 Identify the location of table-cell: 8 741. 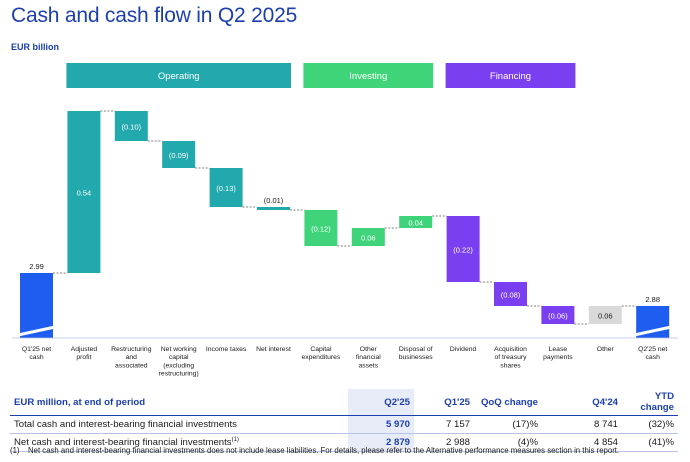
(582, 424).